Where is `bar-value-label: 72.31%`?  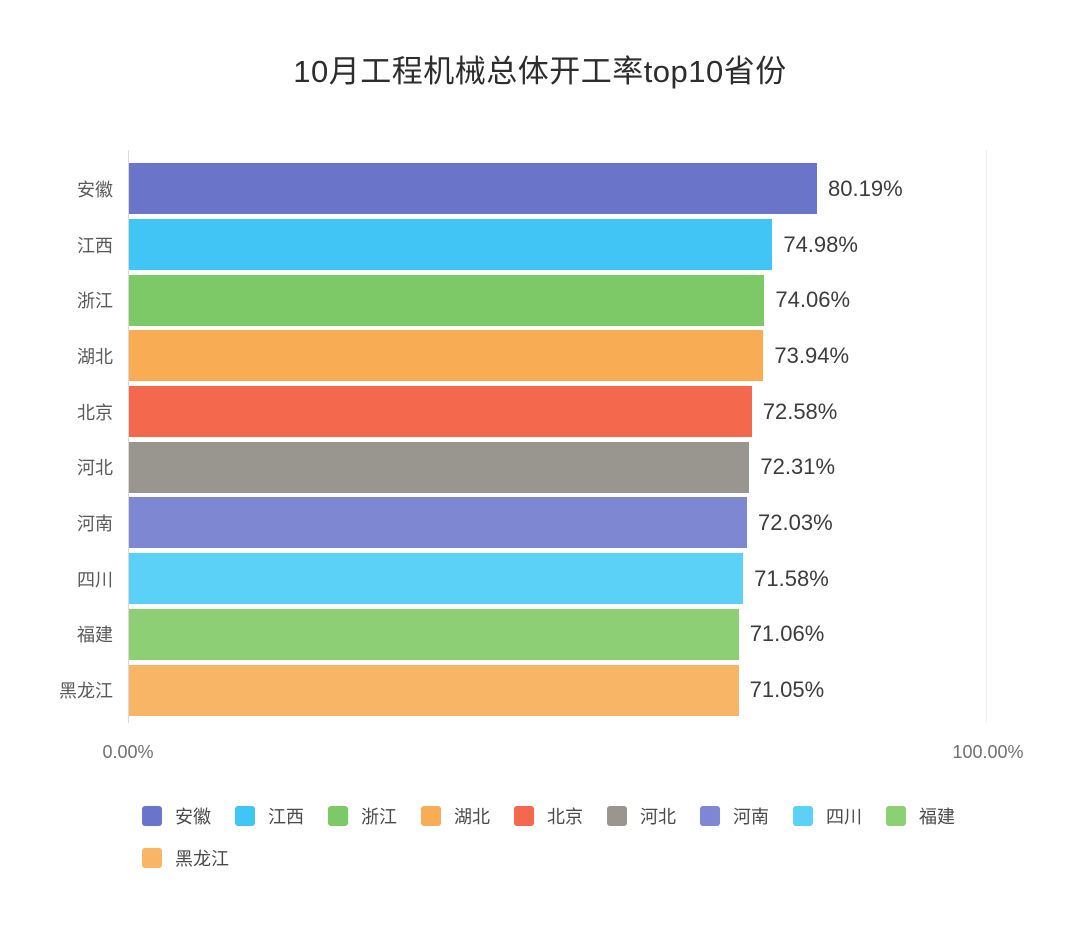 bar-value-label: 72.31% is located at coordinates (798, 467).